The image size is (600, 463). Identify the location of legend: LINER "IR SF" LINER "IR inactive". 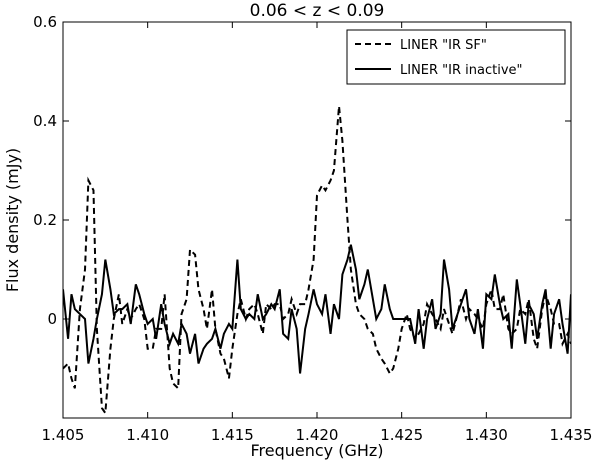
(456, 57).